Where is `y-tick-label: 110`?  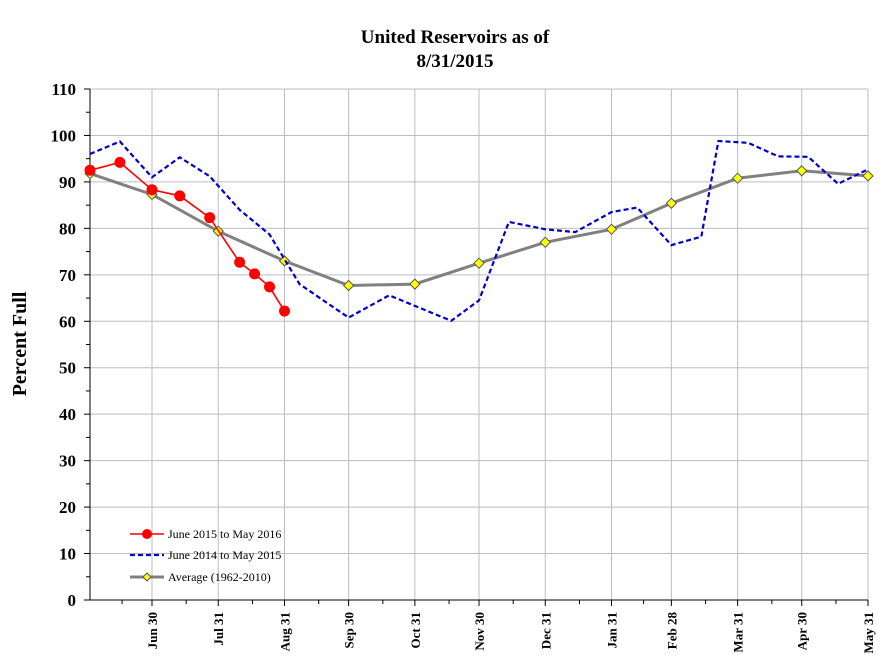 y-tick-label: 110 is located at coordinates (63, 89).